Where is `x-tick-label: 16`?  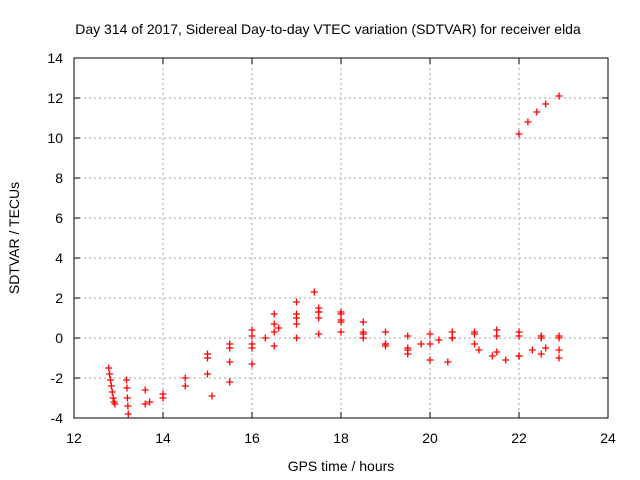
x-tick-label: 16 is located at coordinates (252, 438).